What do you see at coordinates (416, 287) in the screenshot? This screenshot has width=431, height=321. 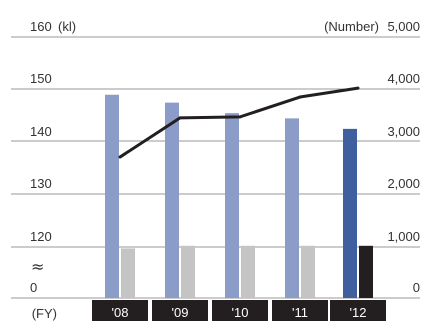 I see `right-tick-label: 0` at bounding box center [416, 287].